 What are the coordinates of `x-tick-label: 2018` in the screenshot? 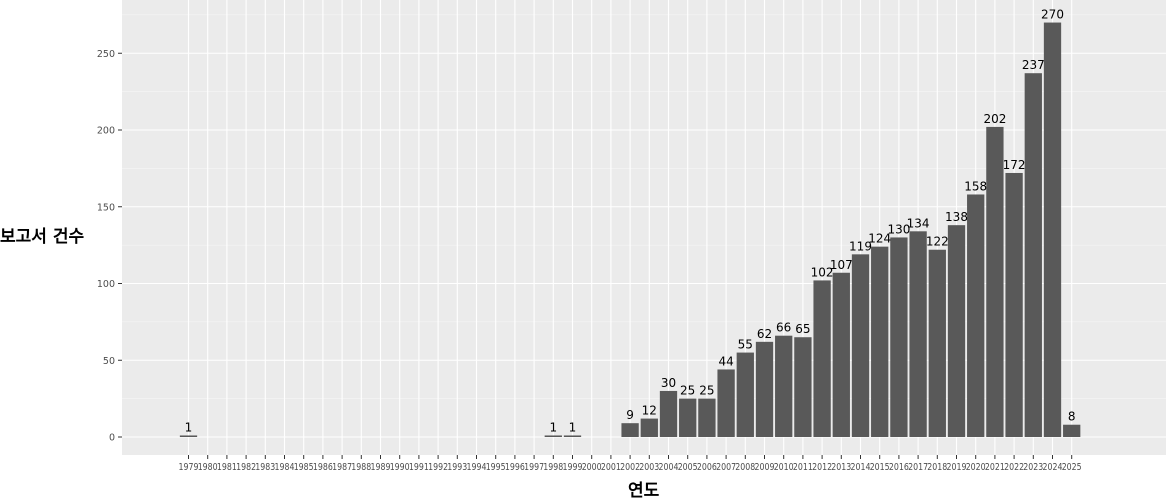 It's located at (937, 467).